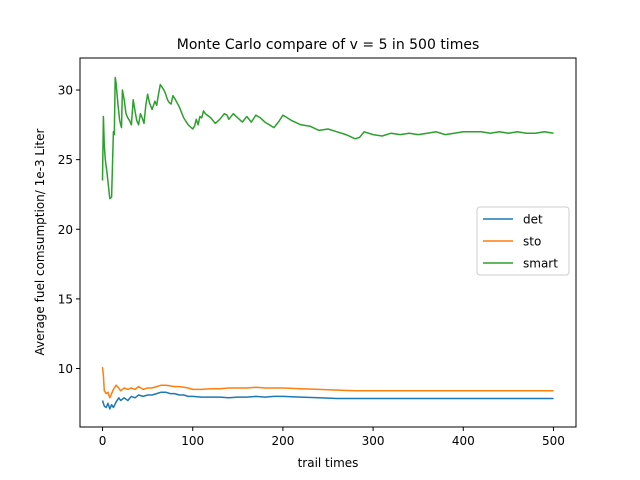  Describe the element at coordinates (192, 441) in the screenshot. I see `x-tick-label: 100` at that location.